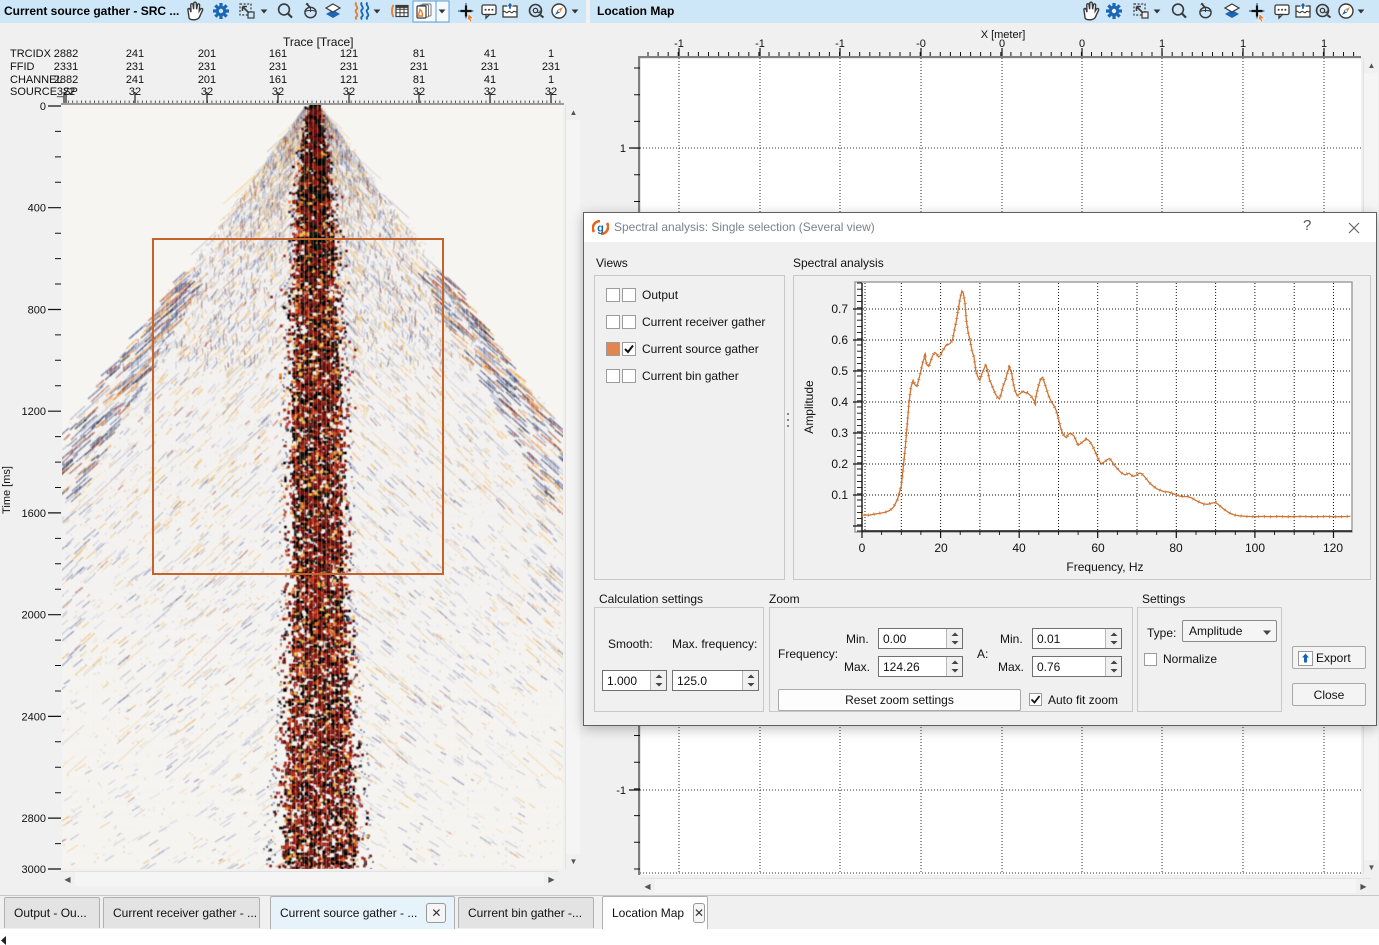 The width and height of the screenshot is (1379, 945). Describe the element at coordinates (839, 402) in the screenshot. I see `svg-text: 0.4` at that location.